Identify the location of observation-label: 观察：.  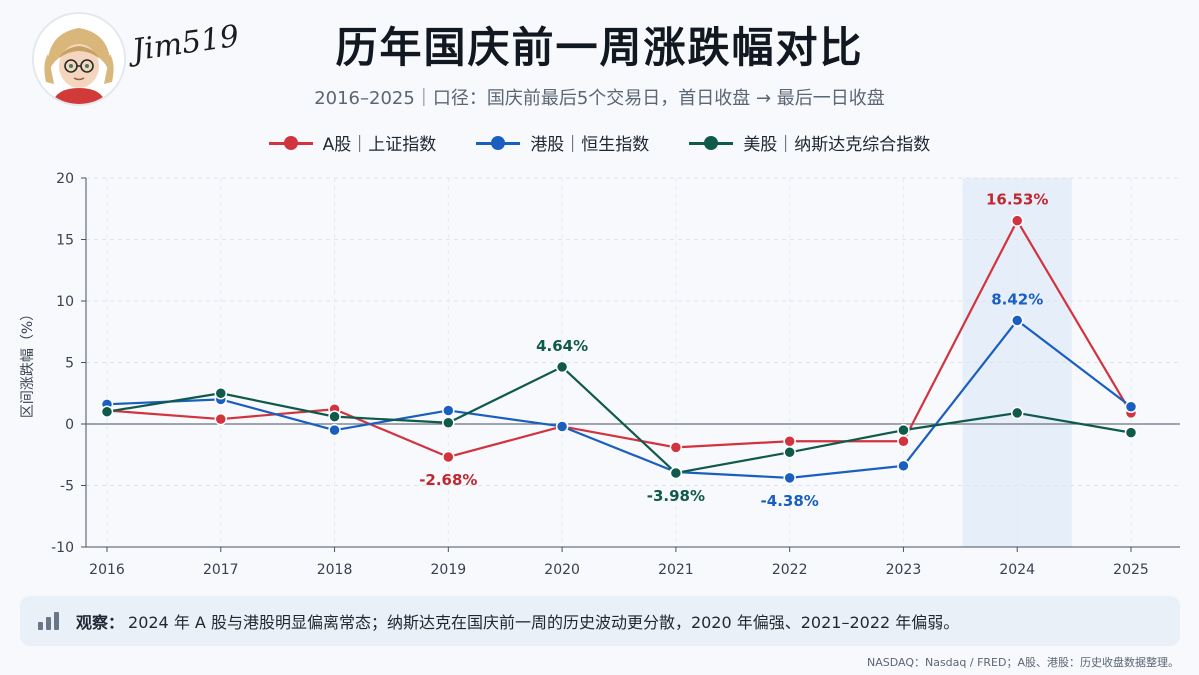
(100, 622).